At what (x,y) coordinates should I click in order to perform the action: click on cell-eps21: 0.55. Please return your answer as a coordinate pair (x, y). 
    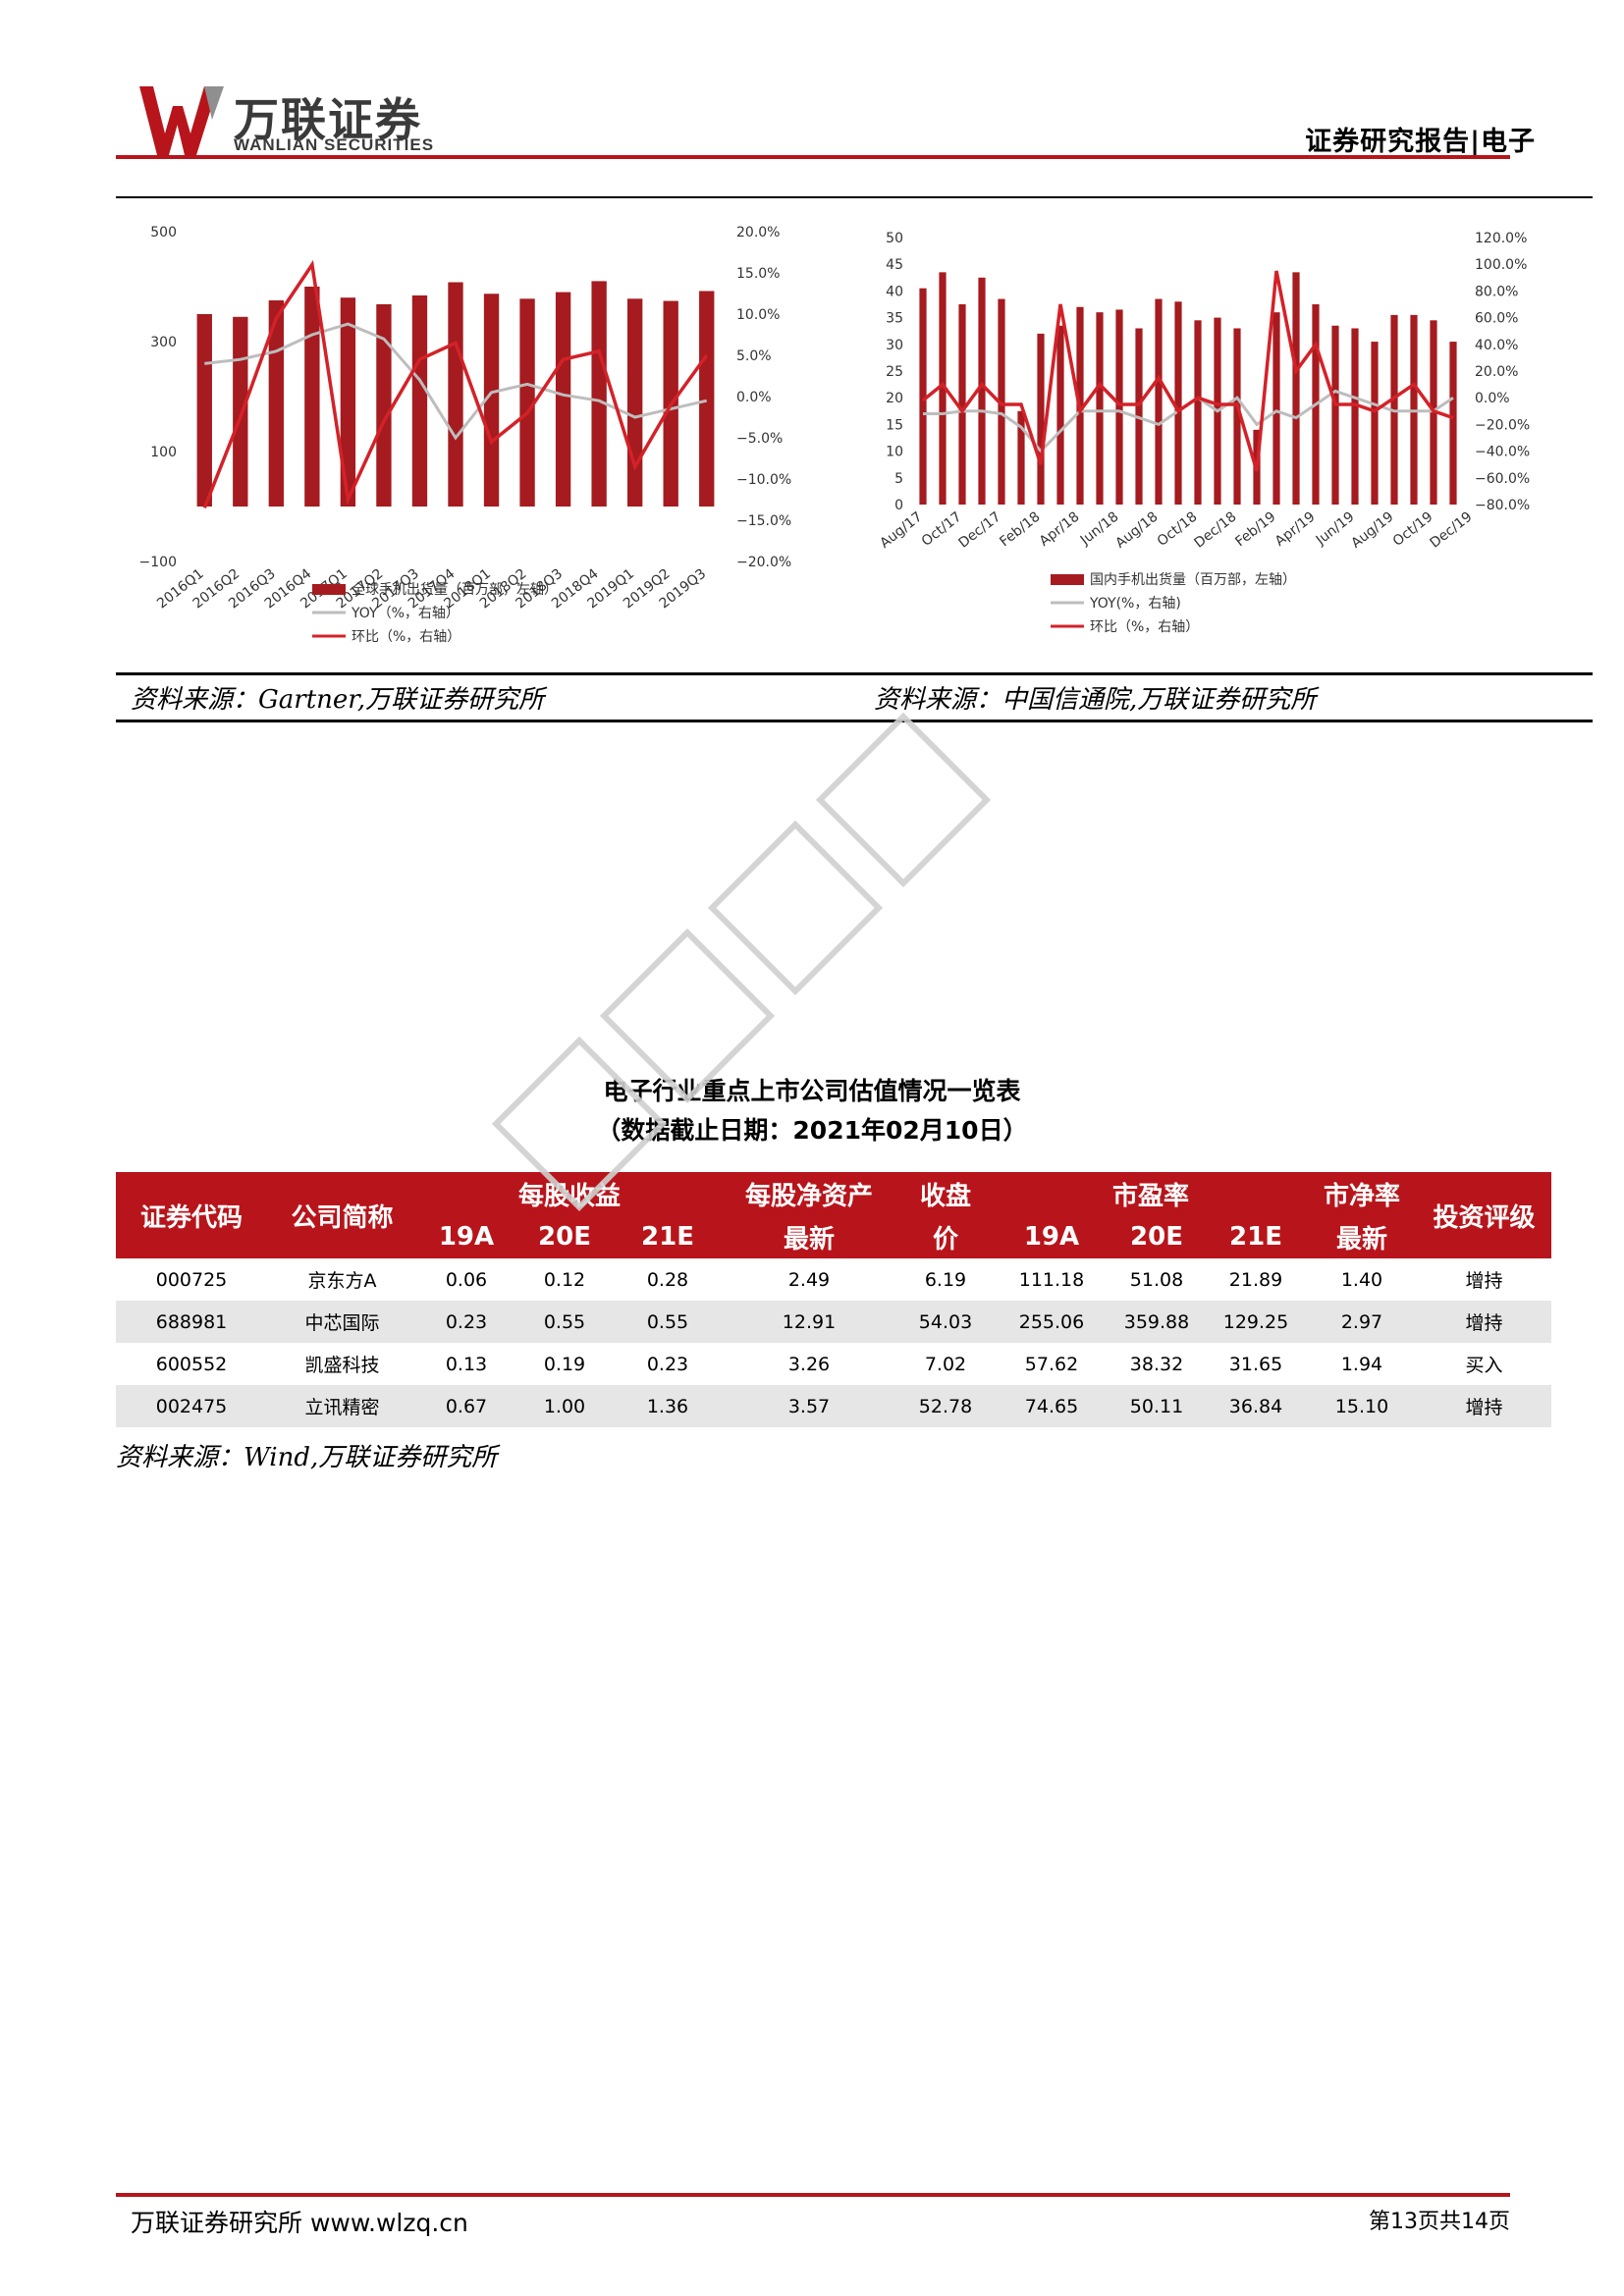
    Looking at the image, I should click on (668, 1322).